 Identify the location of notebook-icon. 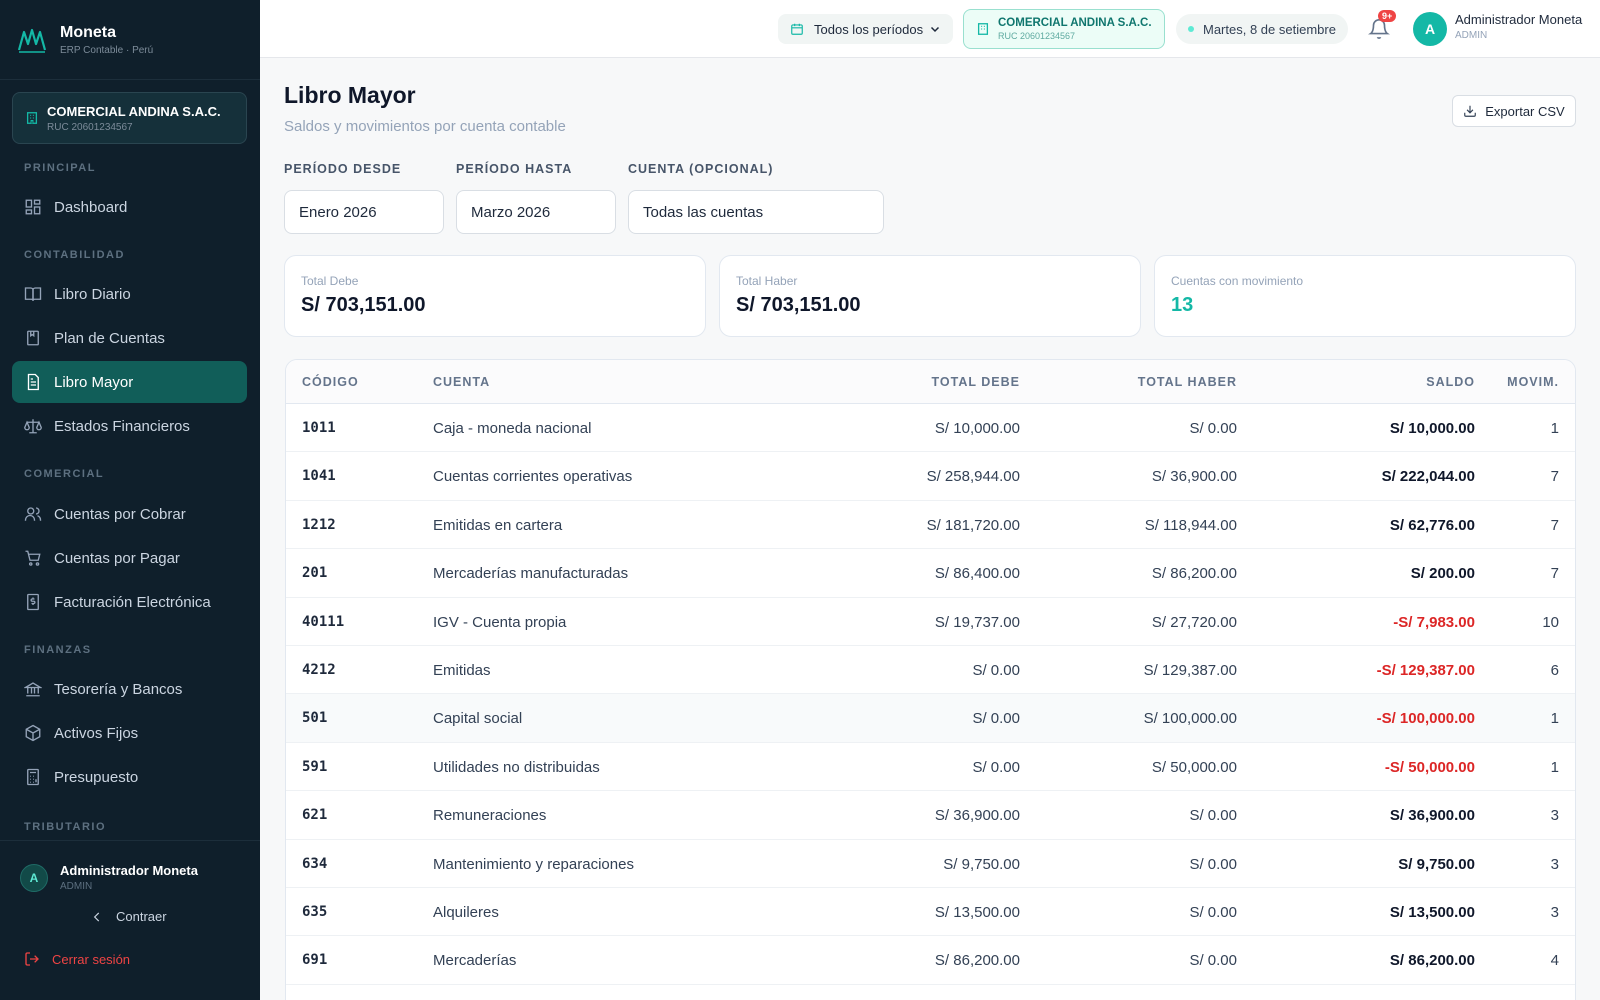
(33, 338).